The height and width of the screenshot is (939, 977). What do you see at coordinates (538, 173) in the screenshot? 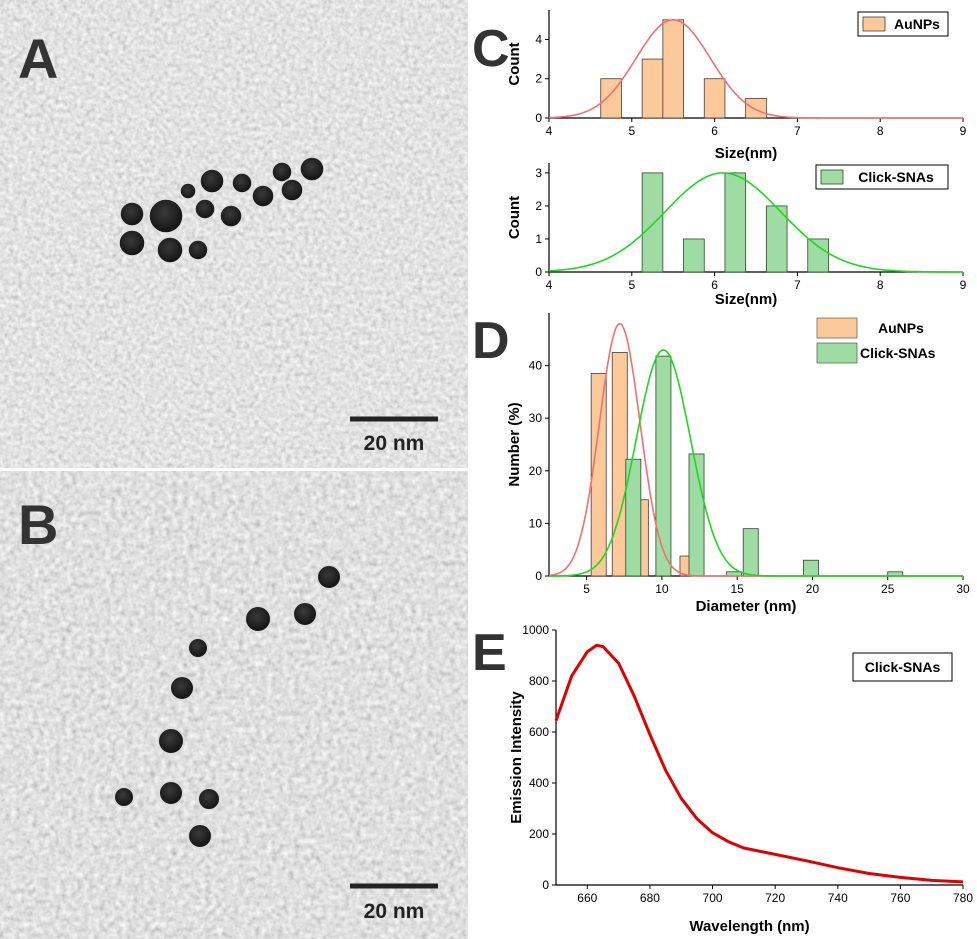
I see `y-tick-label: 3` at bounding box center [538, 173].